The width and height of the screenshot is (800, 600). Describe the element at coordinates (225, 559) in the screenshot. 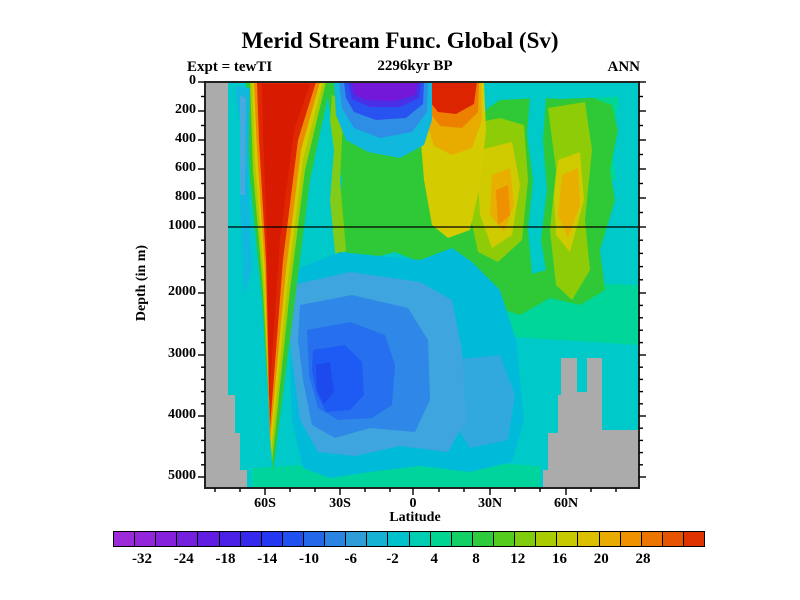

I see `colorbar-tick-label: -18` at that location.